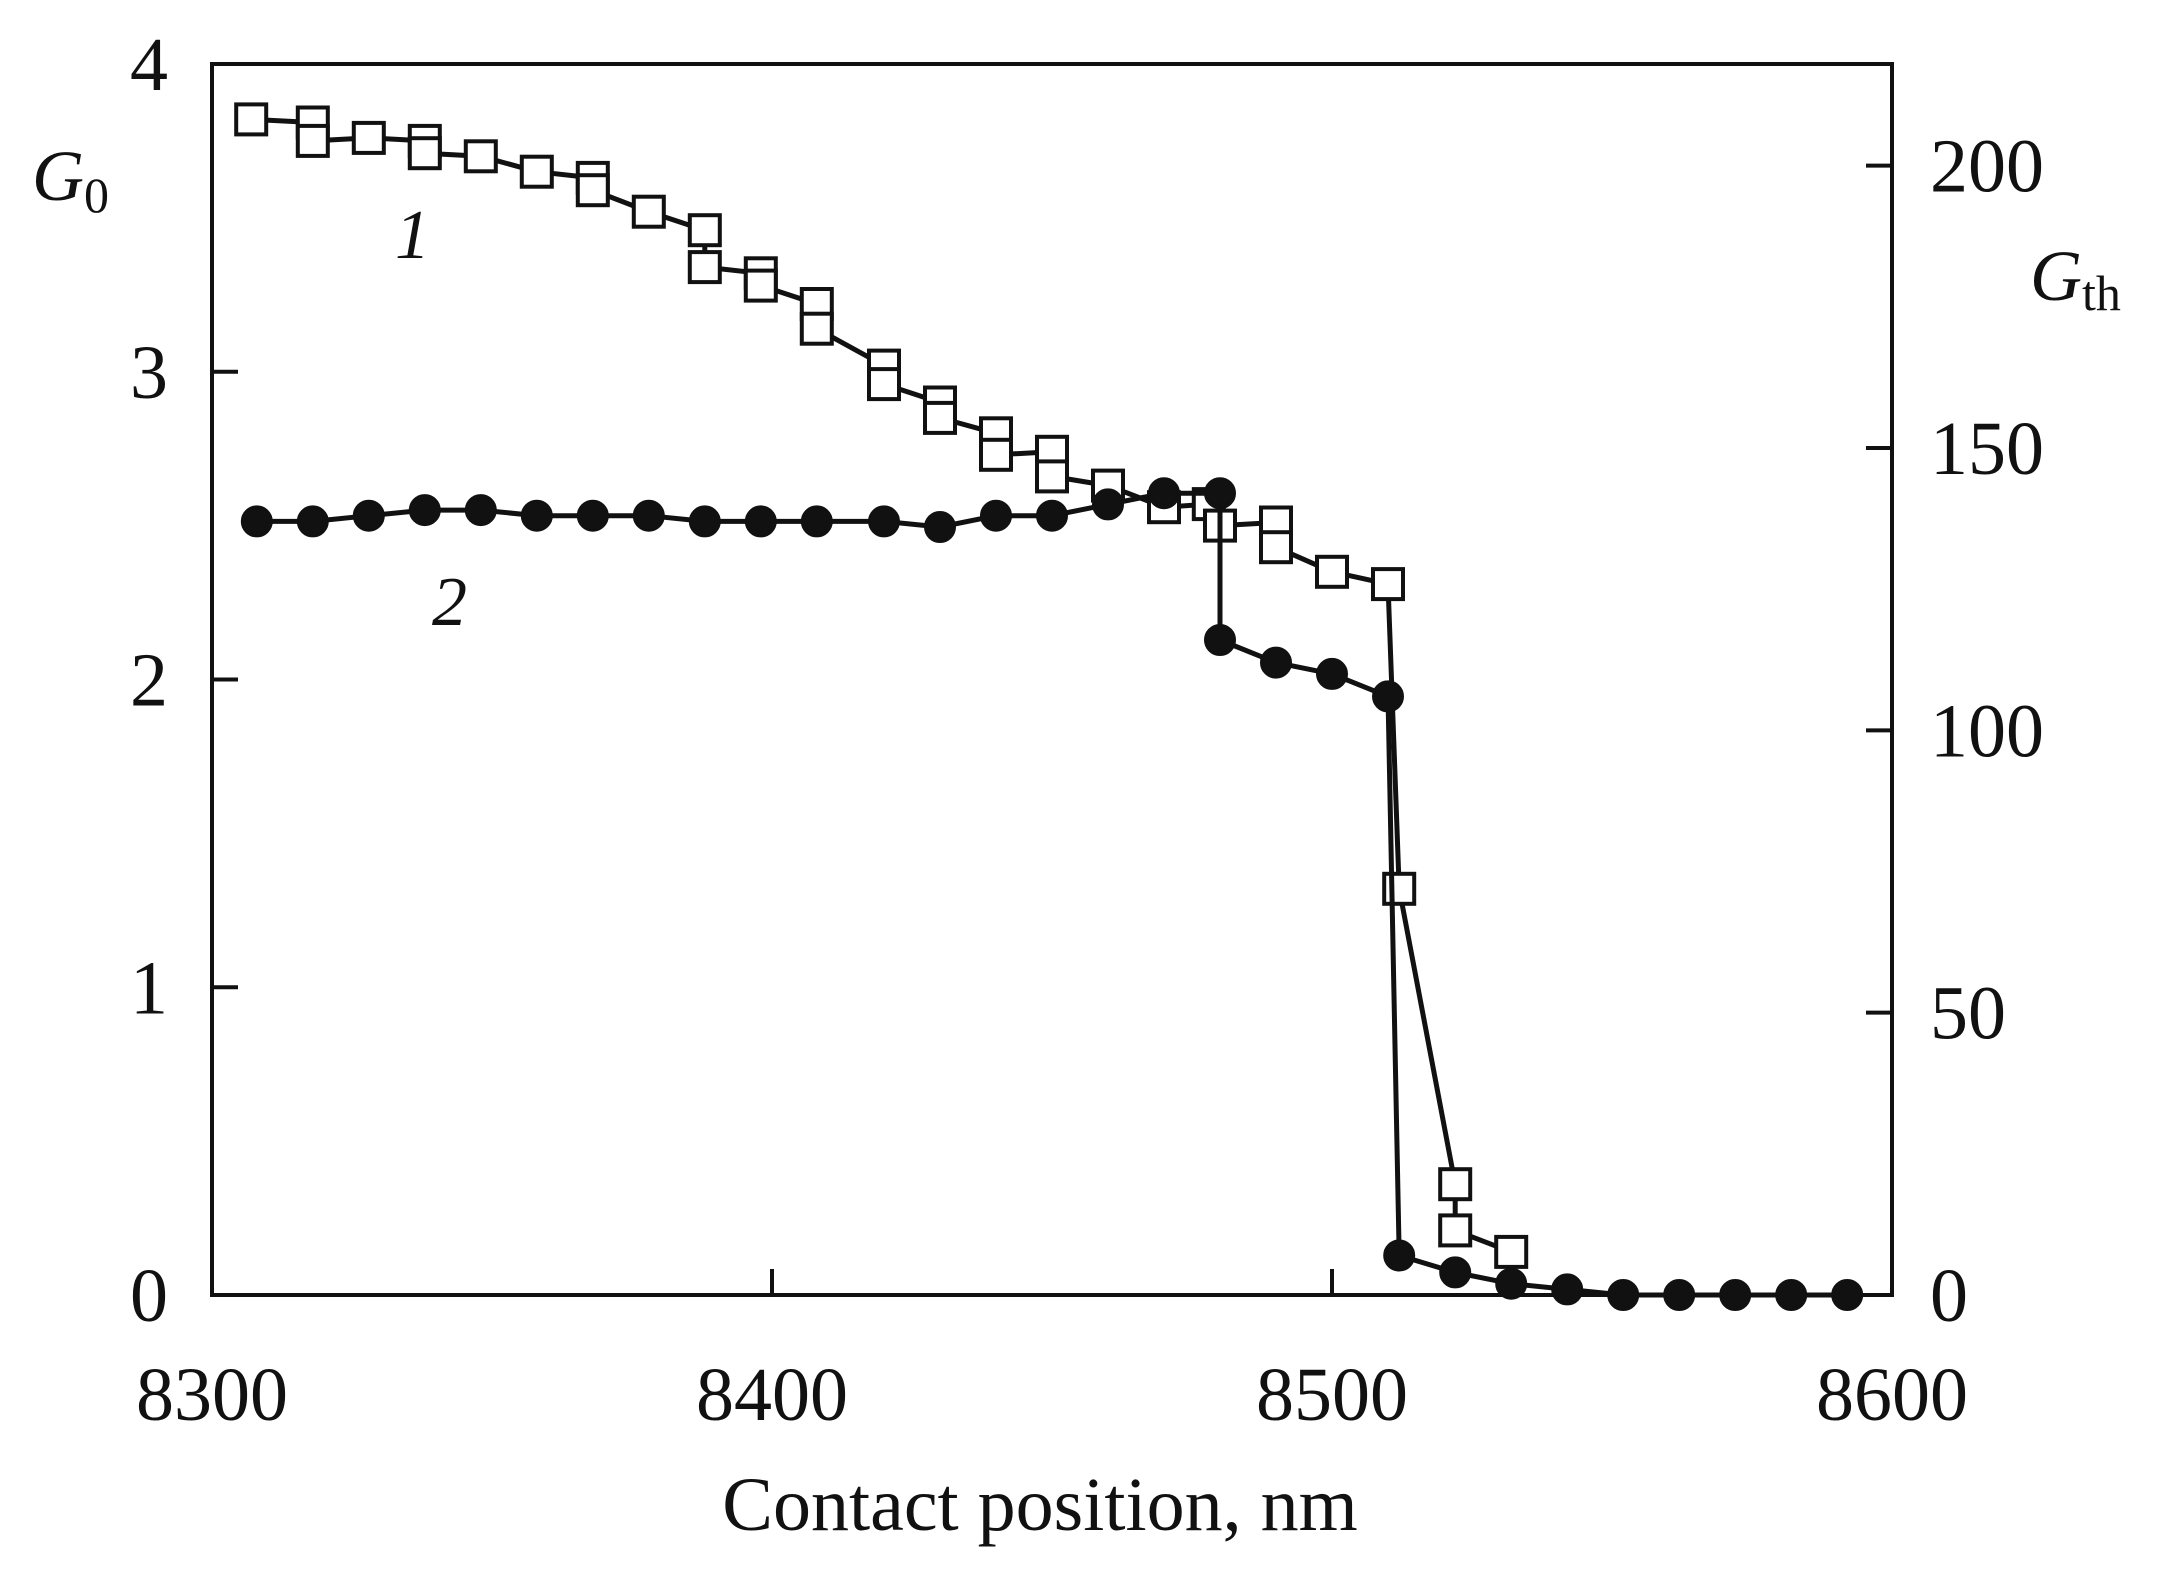  What do you see at coordinates (2056, 276) in the screenshot?
I see `y-axis-right-symbol: G` at bounding box center [2056, 276].